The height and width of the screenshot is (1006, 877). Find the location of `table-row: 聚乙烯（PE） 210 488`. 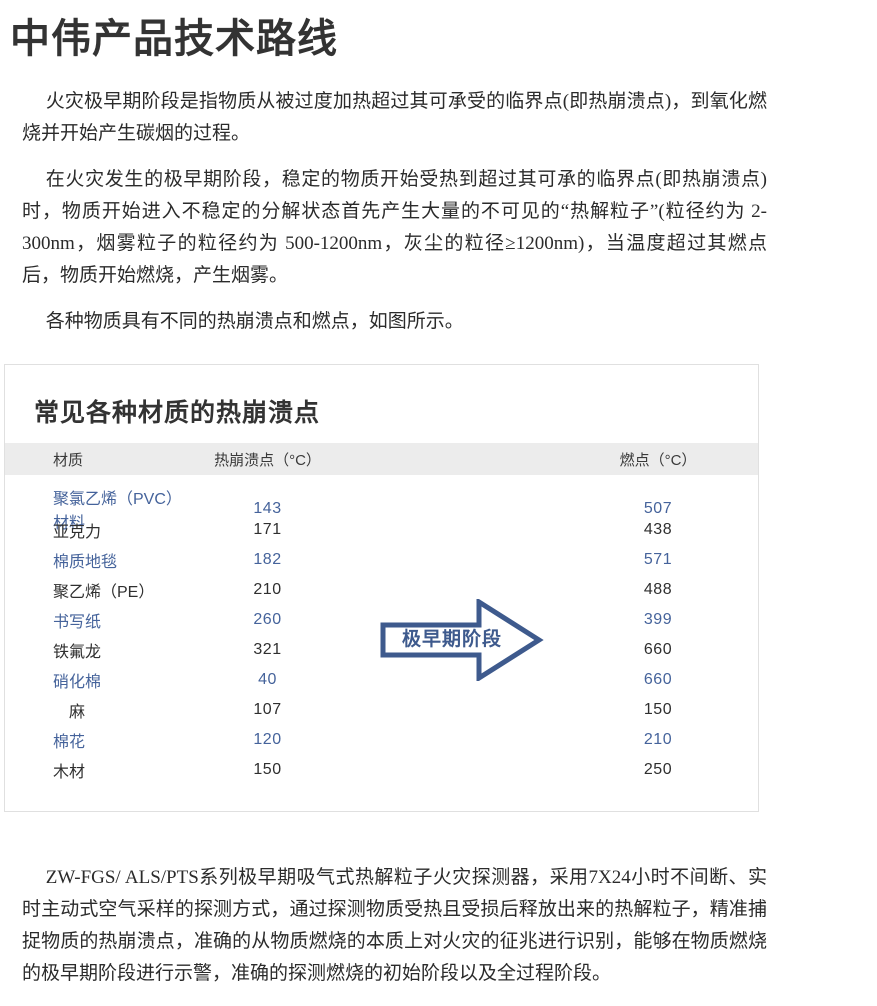

table-row: 聚乙烯（PE） 210 488 is located at coordinates (381, 590).